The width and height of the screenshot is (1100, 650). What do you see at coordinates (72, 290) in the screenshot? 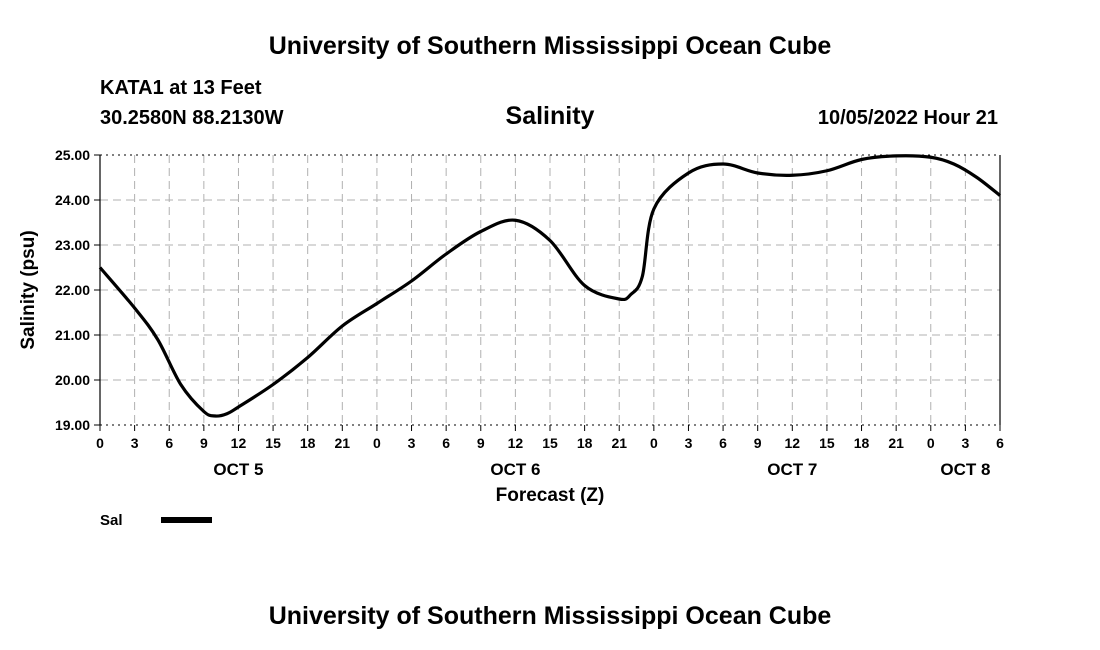
I see `y-tick-label: 22.00` at bounding box center [72, 290].